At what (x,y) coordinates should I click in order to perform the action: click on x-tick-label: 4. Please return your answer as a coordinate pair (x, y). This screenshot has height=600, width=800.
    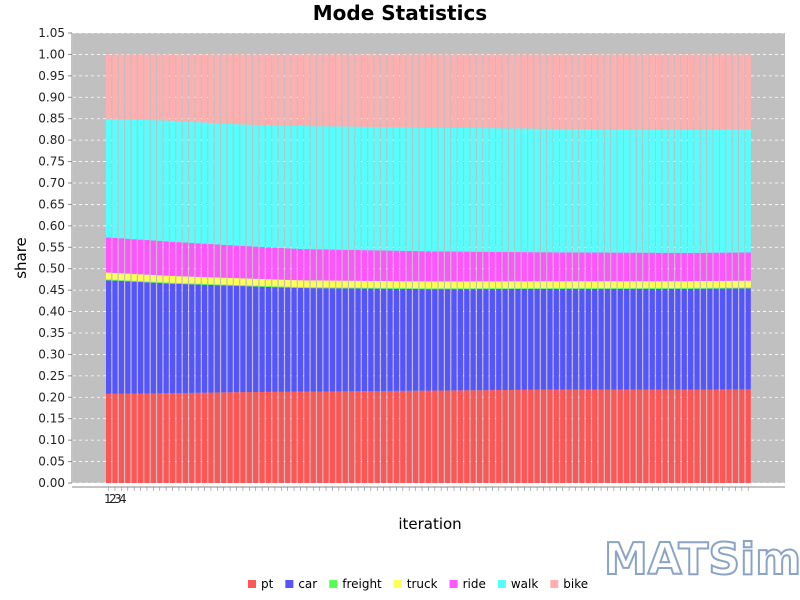
    Looking at the image, I should click on (123, 499).